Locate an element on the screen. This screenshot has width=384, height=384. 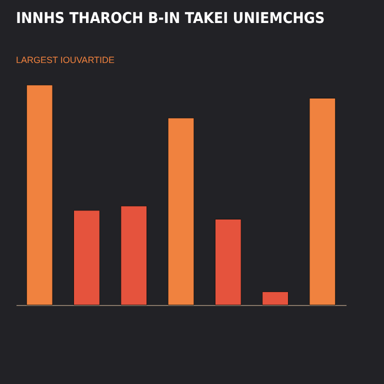
chart-title: INNHS THAROCH B-IN TAKEI UNIEMCHGS is located at coordinates (170, 17).